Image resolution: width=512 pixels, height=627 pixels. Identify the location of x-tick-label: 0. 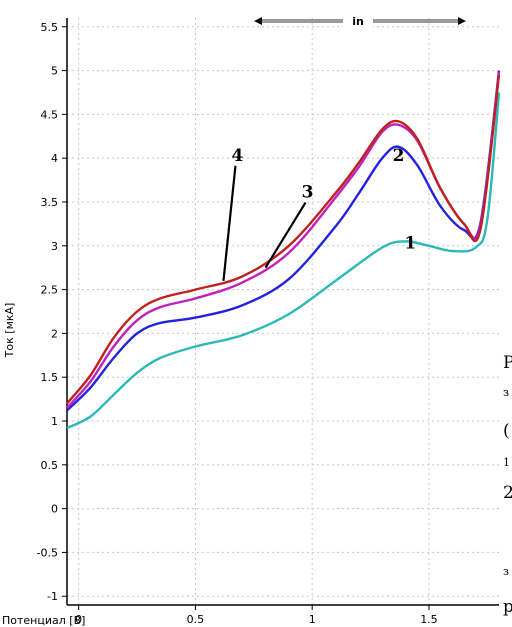
(78, 619).